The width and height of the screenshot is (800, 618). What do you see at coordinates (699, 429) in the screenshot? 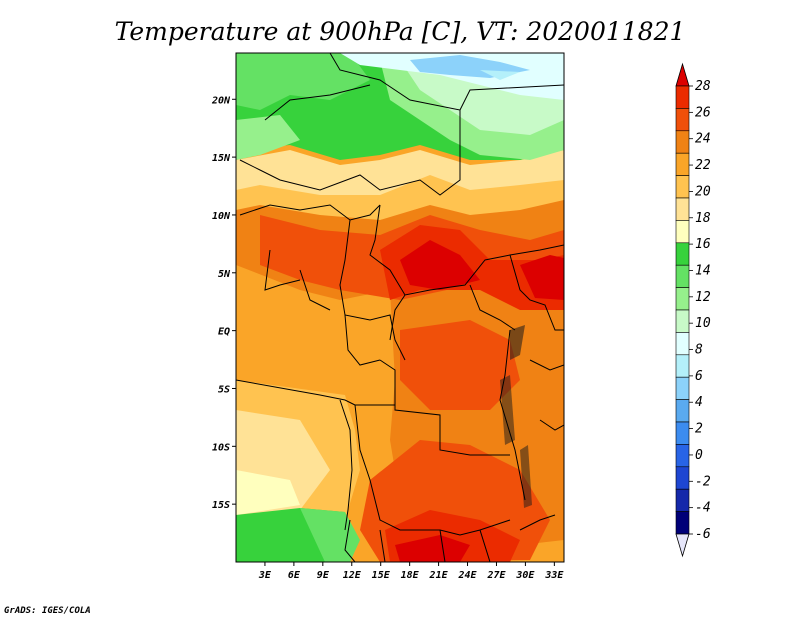
I see `colorbar-label: 2` at bounding box center [699, 429].